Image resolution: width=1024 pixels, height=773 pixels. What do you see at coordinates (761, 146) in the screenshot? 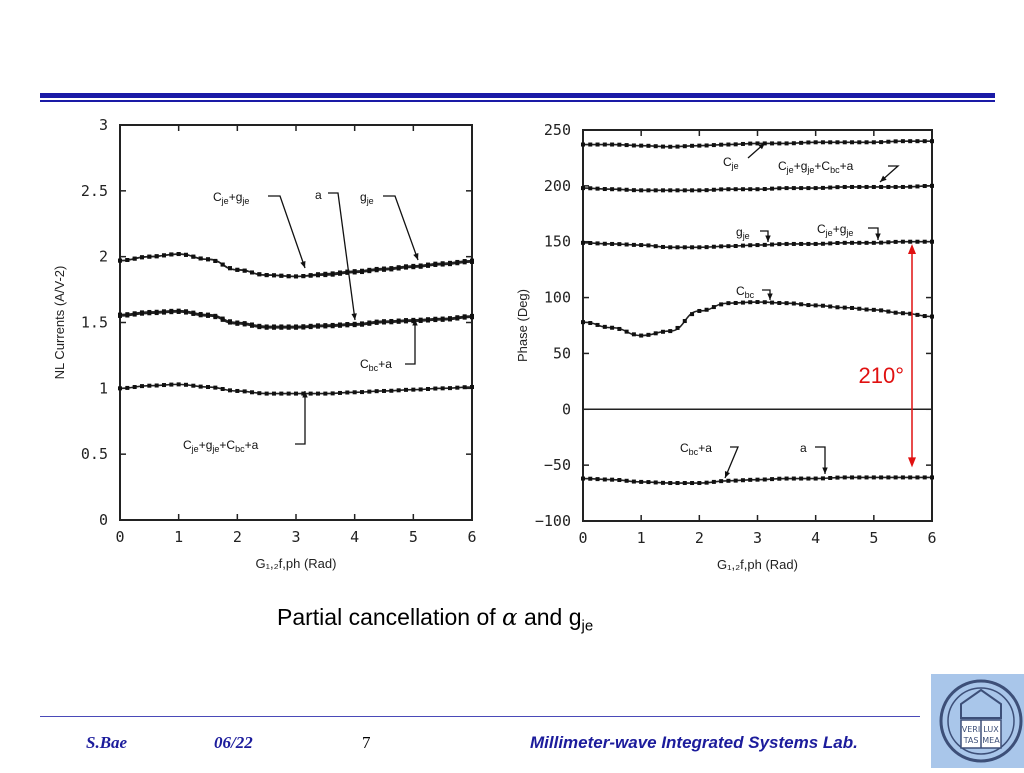
I see `arrow-cje-head` at bounding box center [761, 146].